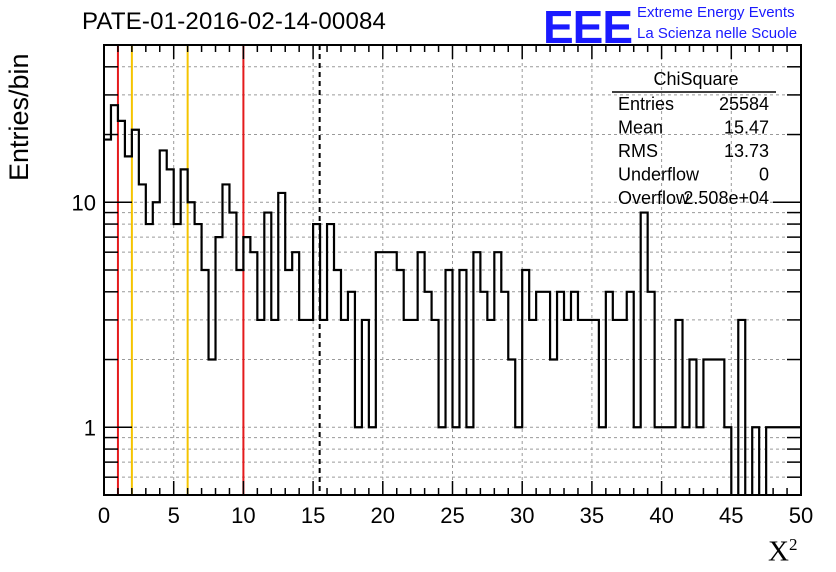 The image size is (836, 572). I want to click on stats-label: Underflow, so click(659, 175).